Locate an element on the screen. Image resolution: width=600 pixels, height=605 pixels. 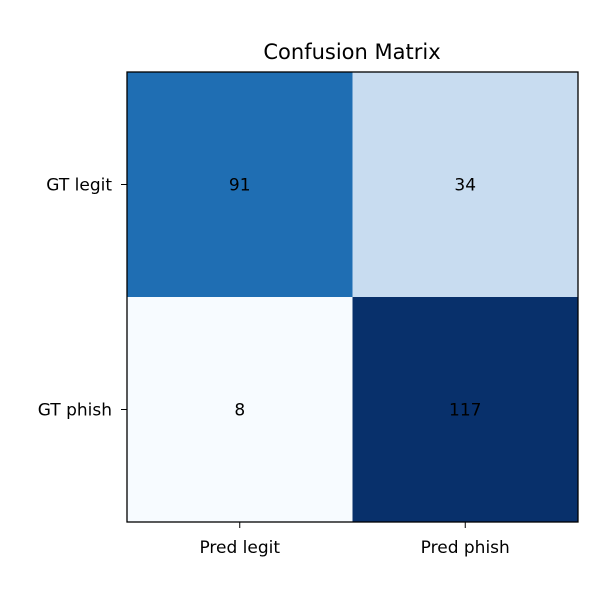
cell-value-r0-c0: 91 is located at coordinates (240, 186).